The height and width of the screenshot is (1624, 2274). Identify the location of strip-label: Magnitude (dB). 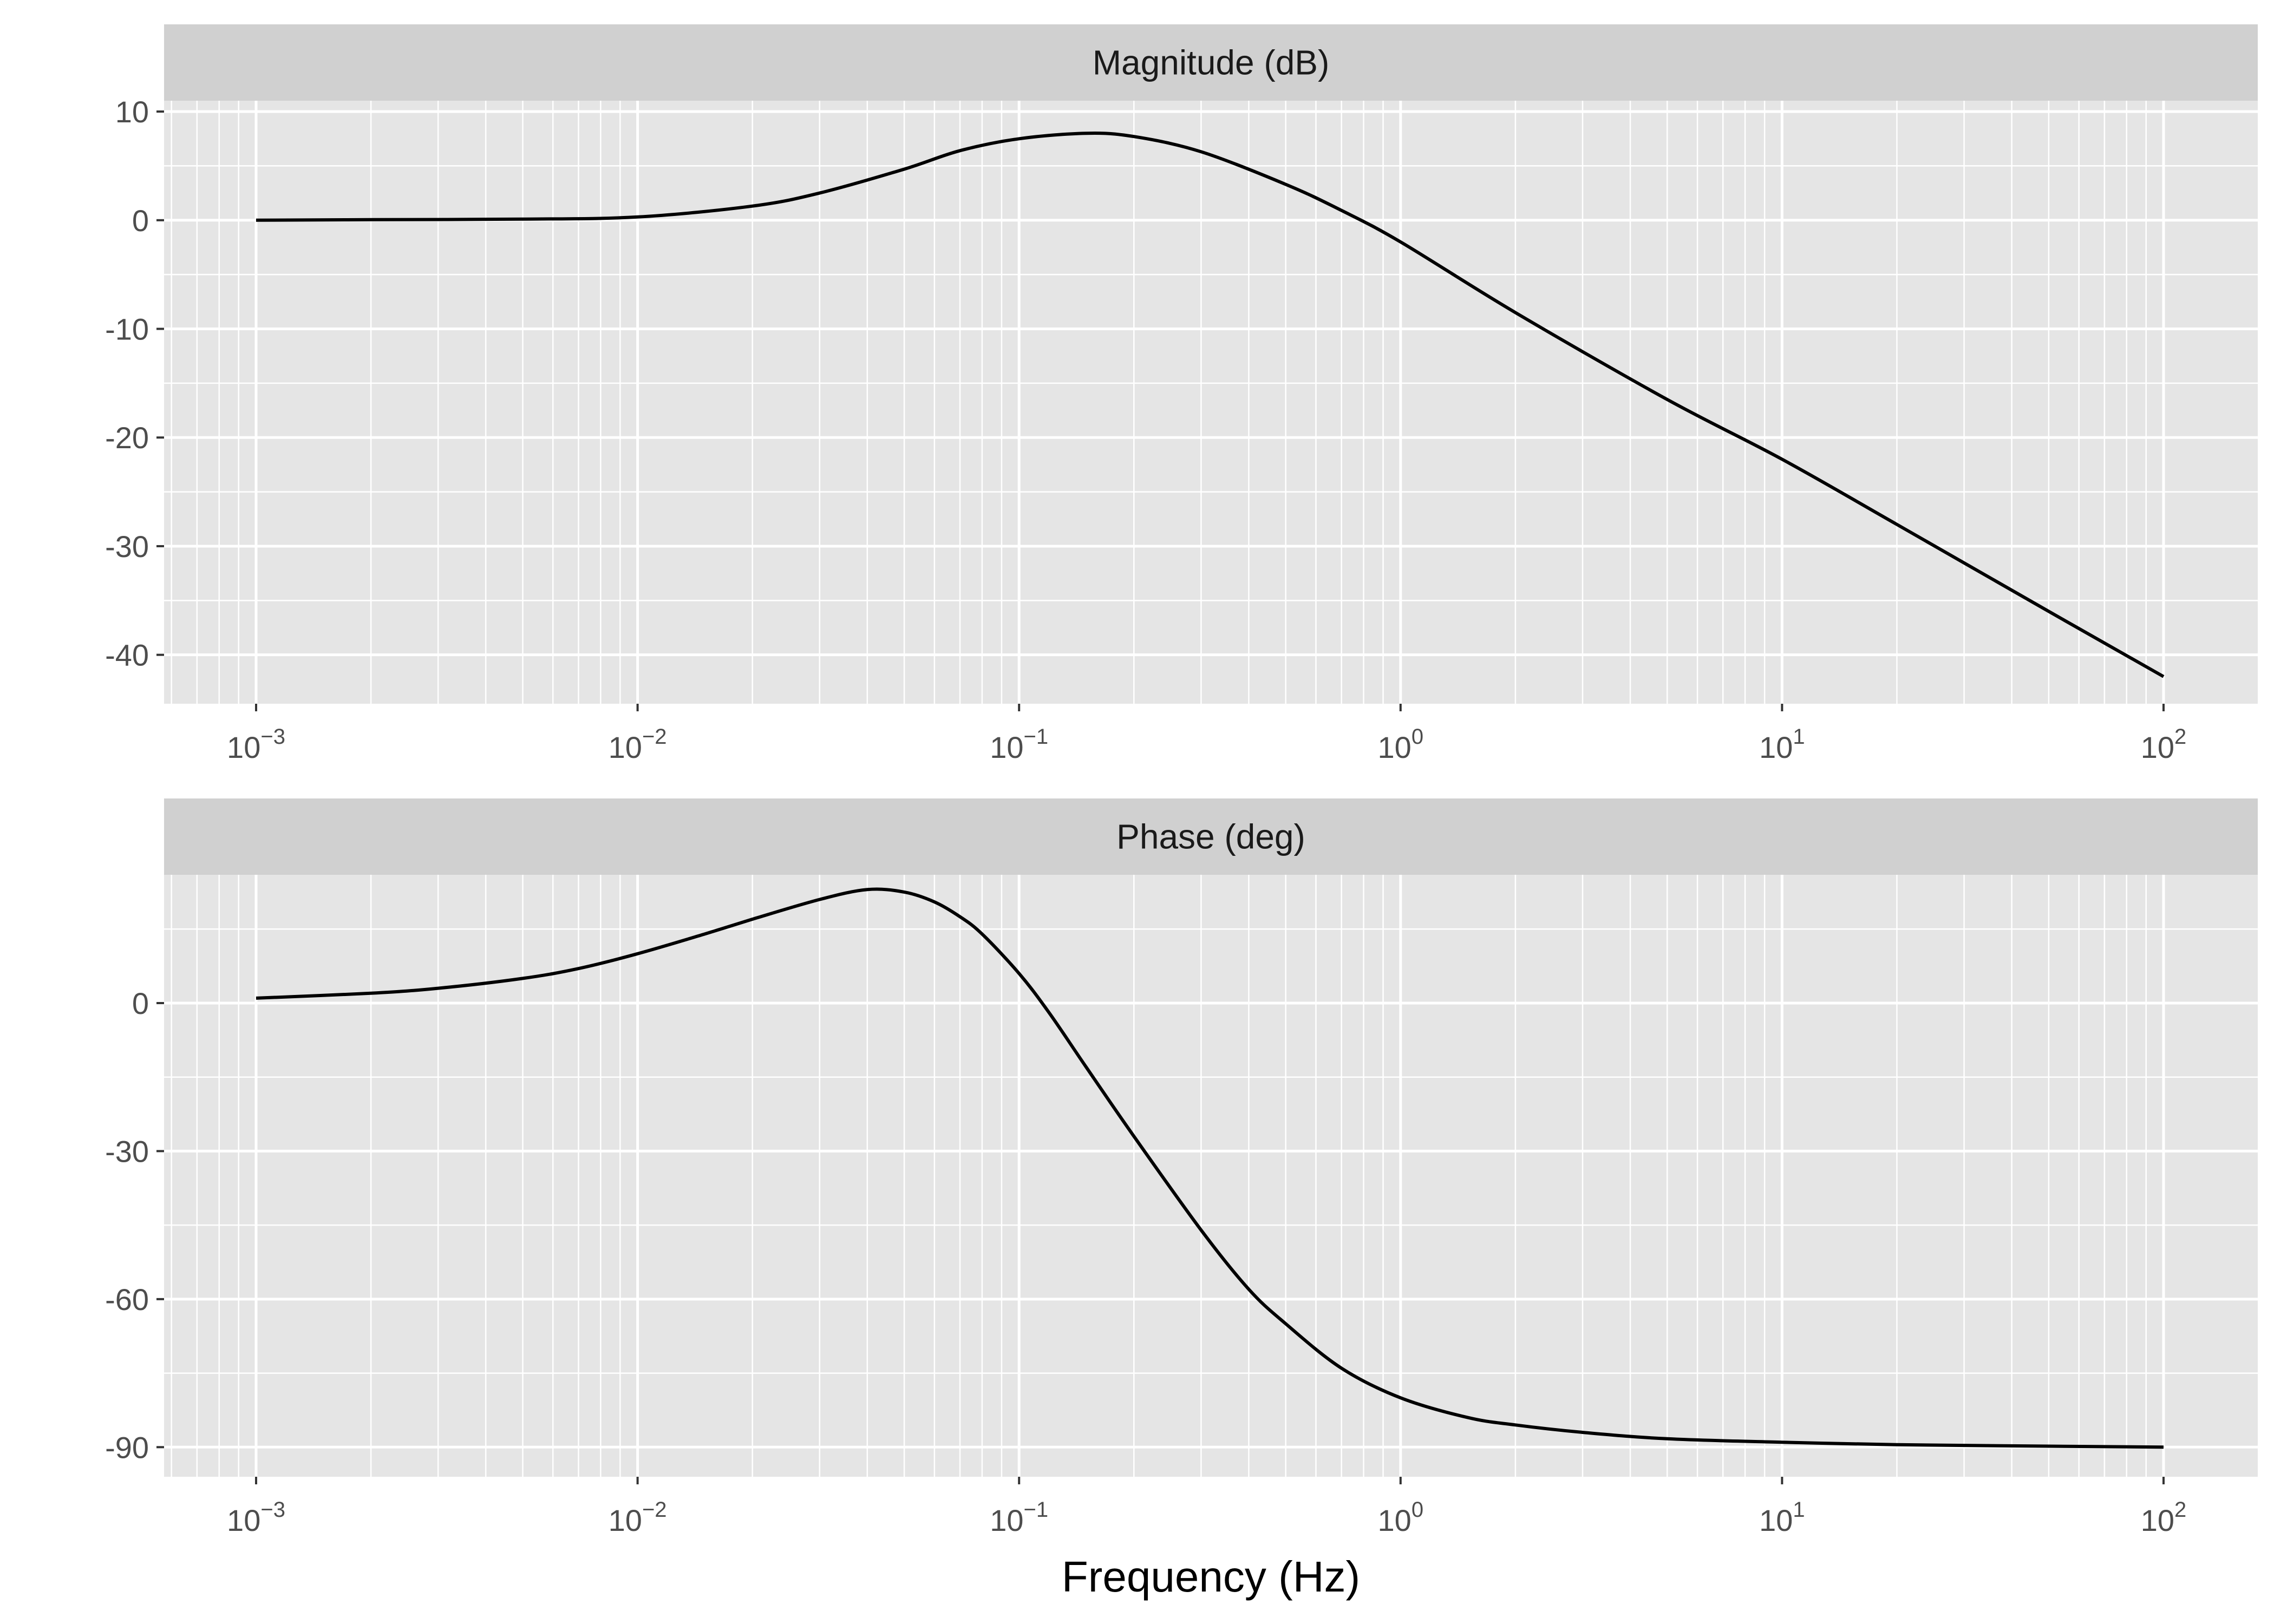
(1212, 62).